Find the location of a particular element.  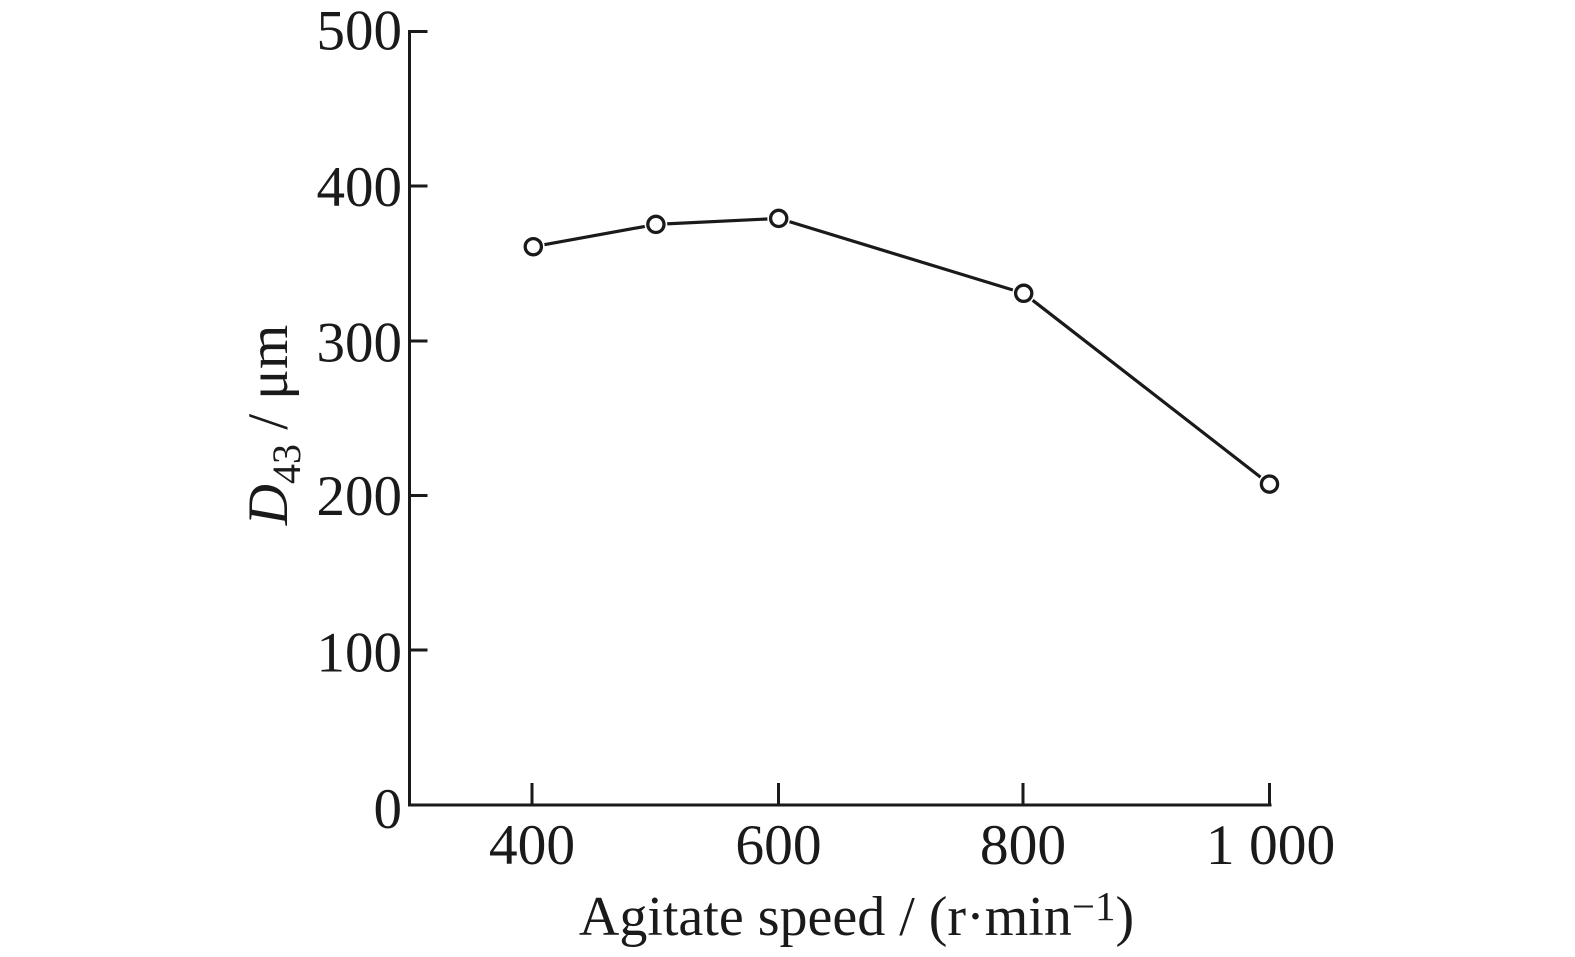

svg-text: 1 000 is located at coordinates (1270, 845).